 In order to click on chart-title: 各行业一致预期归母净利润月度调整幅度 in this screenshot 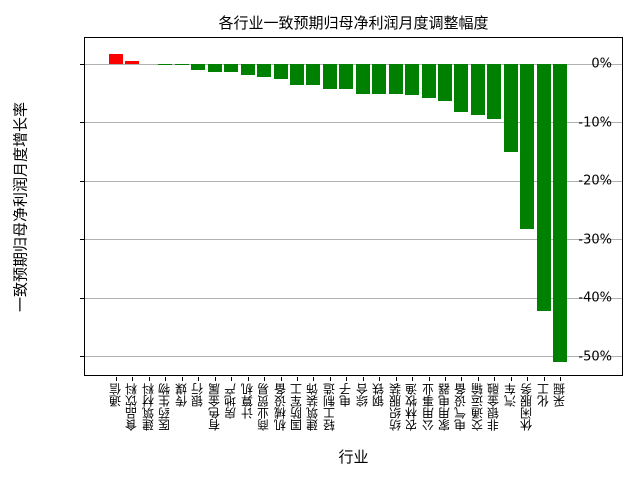, I will do `click(353, 23)`.